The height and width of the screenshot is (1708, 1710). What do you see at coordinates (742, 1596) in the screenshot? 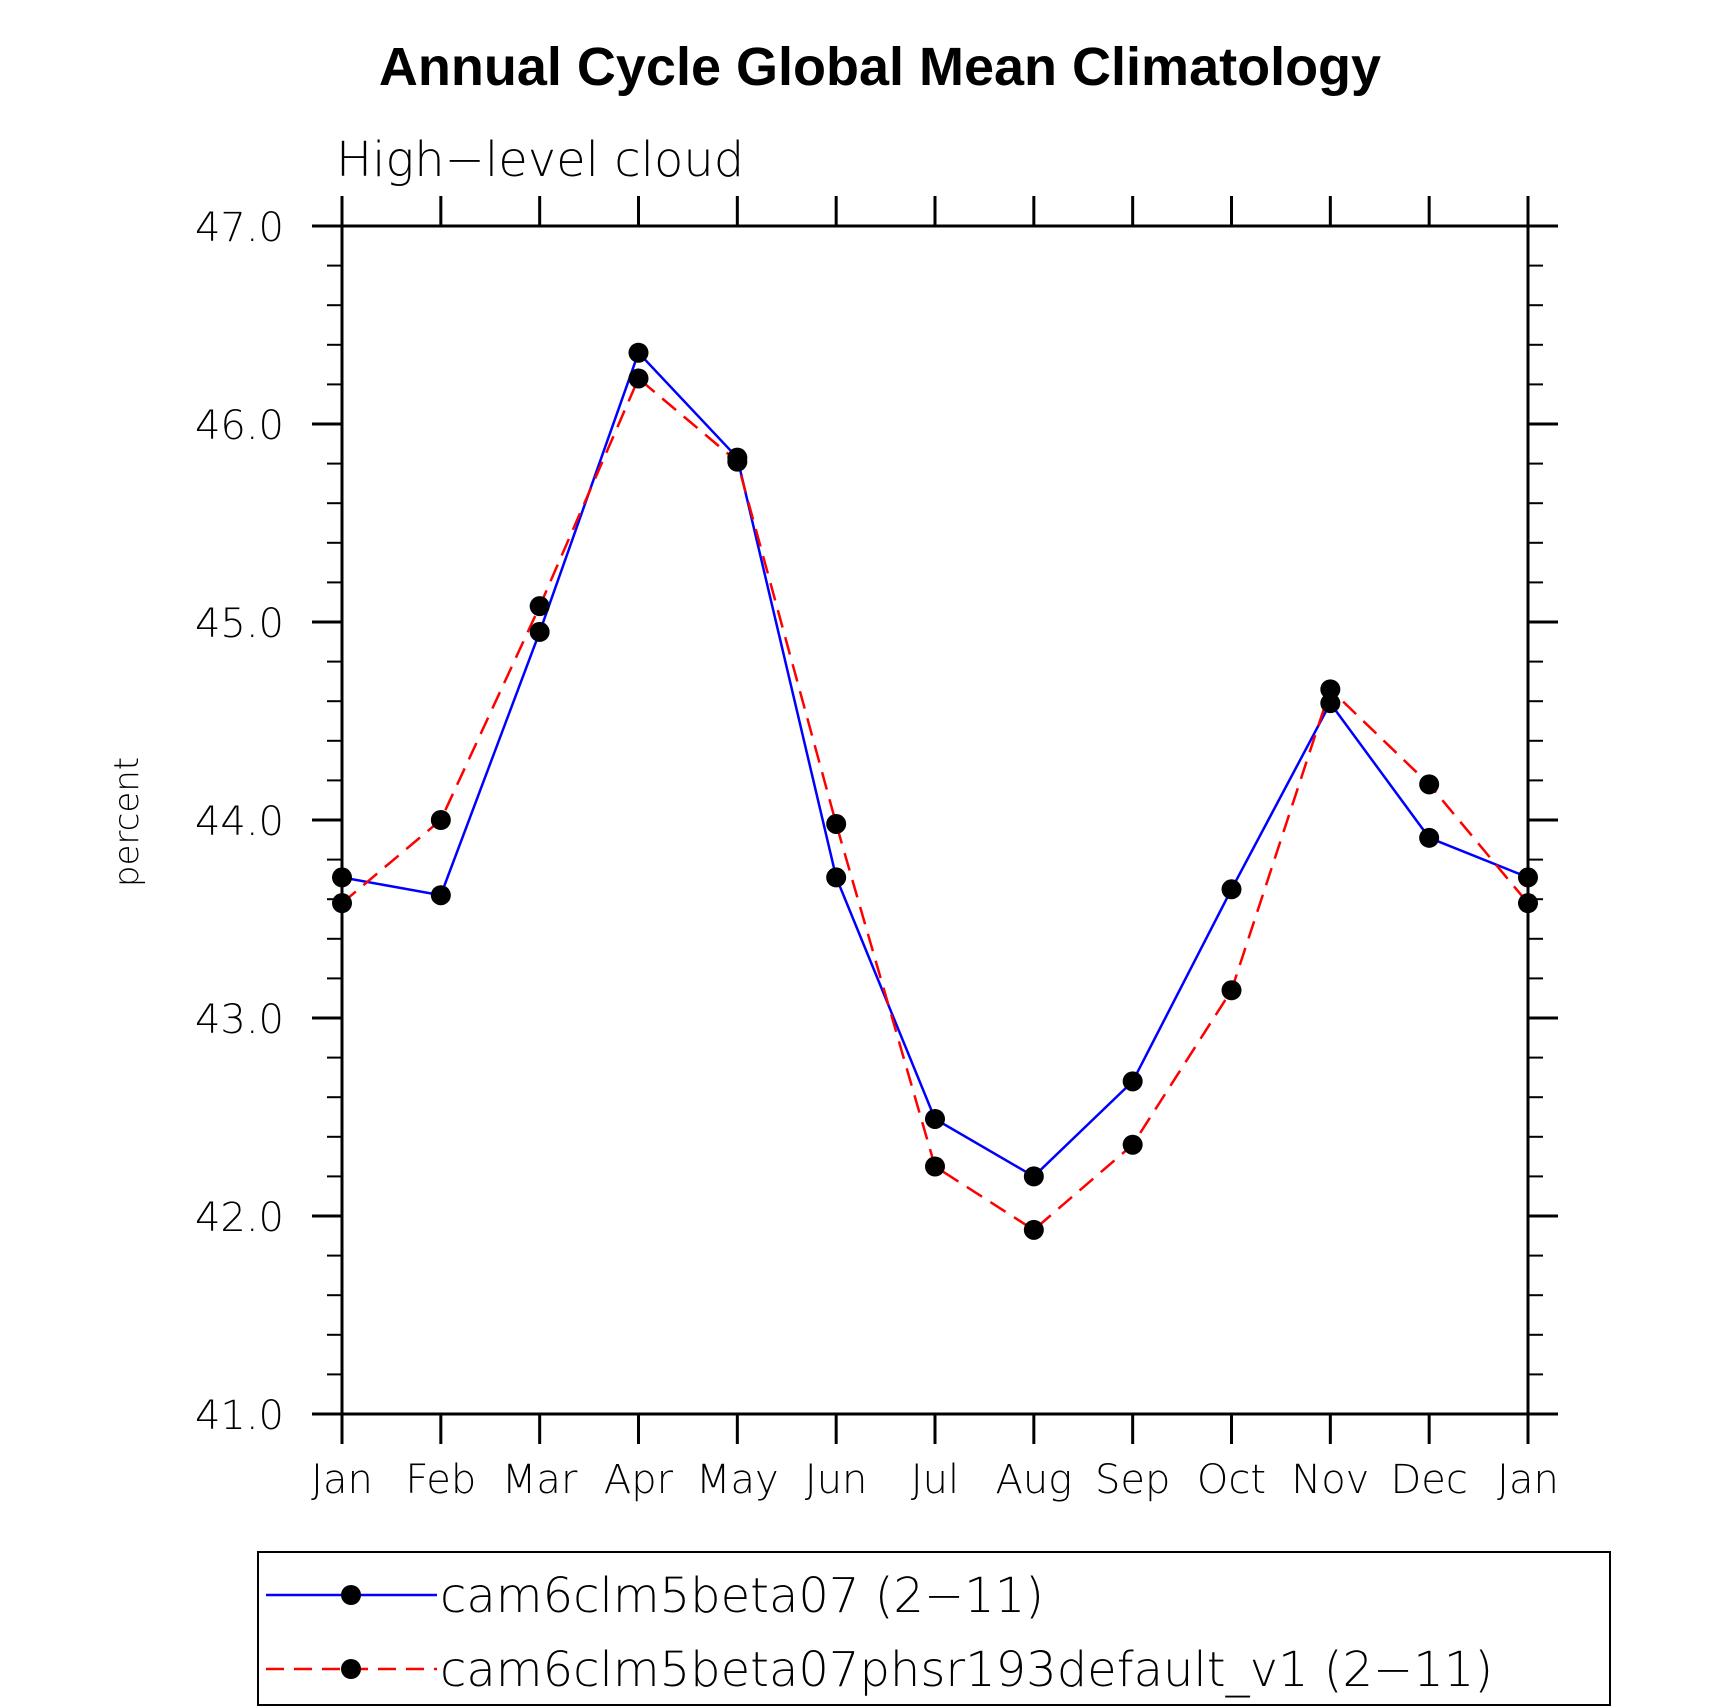
I see `legend-label-1: cam6clm5beta07 (2−11)` at bounding box center [742, 1596].